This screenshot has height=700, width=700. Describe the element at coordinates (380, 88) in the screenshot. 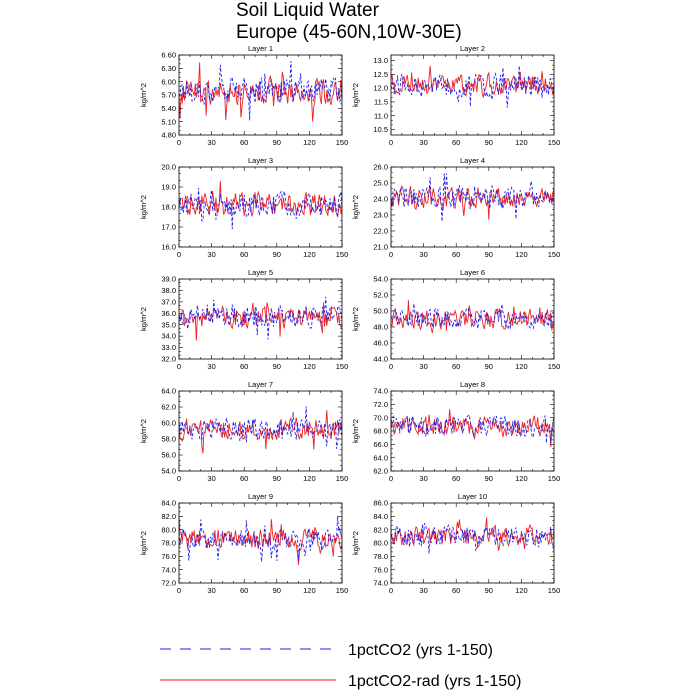

I see `y-tick-label: 12.0` at that location.